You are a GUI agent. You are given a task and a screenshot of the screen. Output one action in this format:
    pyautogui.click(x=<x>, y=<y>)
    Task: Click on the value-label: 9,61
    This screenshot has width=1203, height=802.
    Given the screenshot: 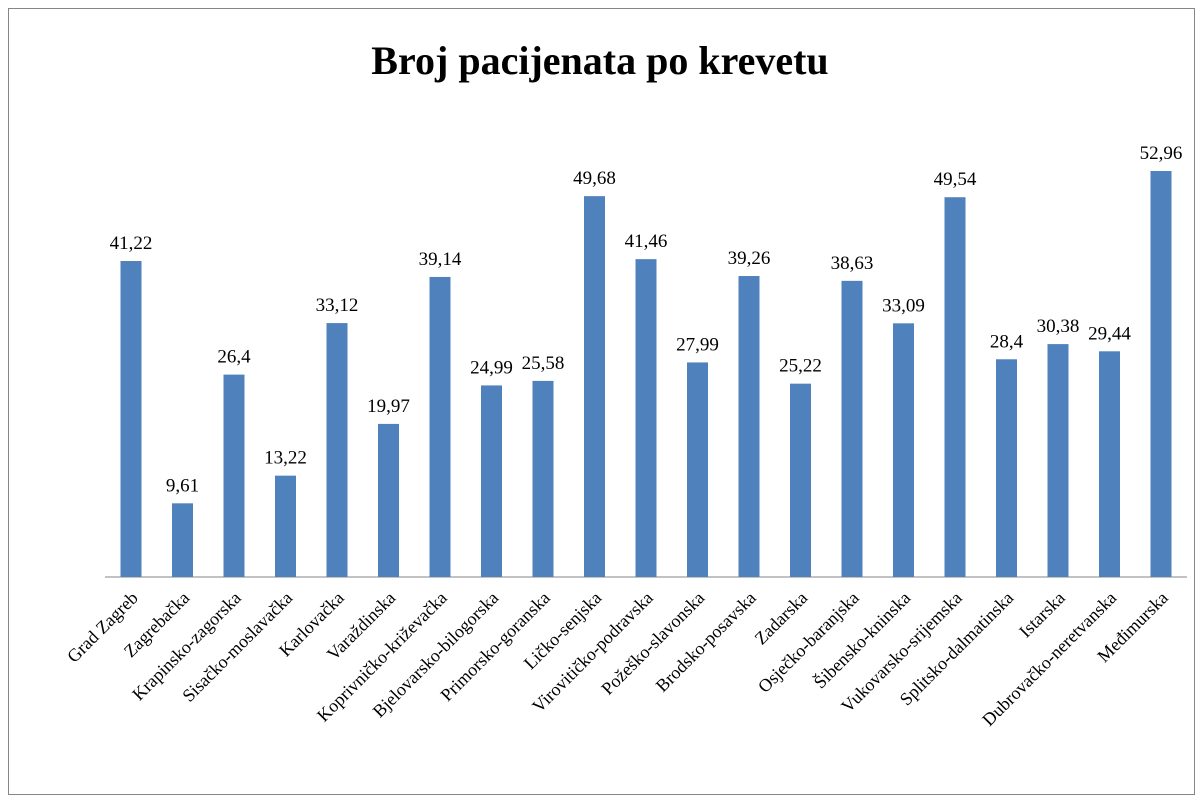 What is the action you would take?
    pyautogui.click(x=182, y=485)
    